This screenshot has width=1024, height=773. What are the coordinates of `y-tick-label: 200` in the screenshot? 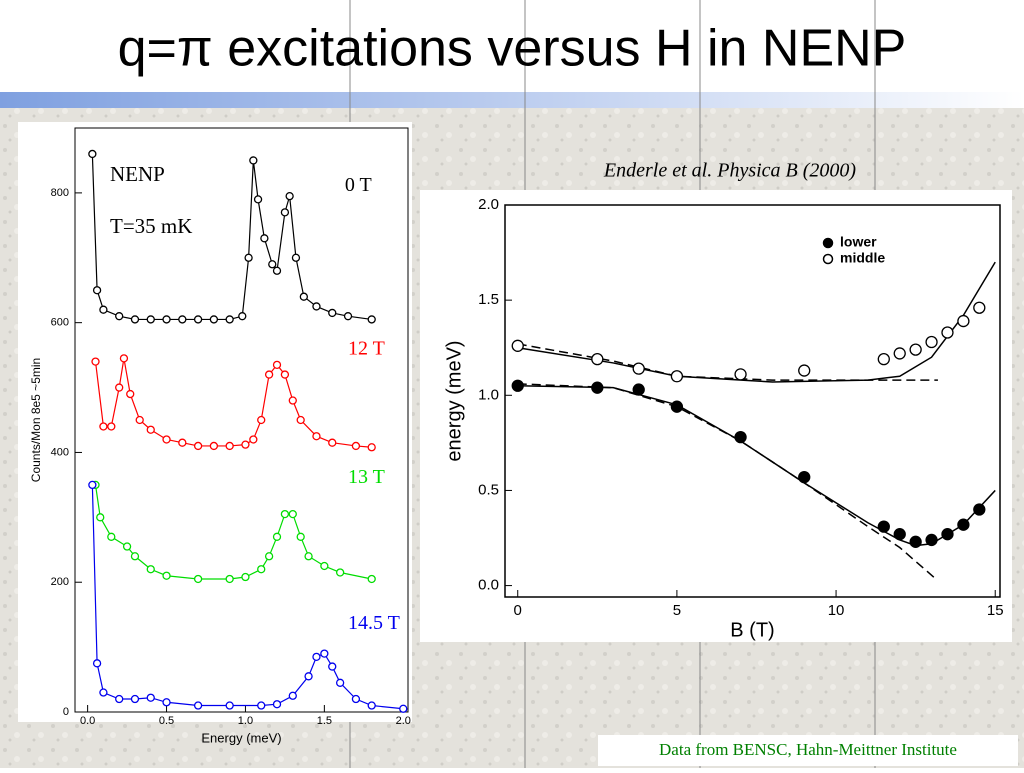 It's located at (60, 582).